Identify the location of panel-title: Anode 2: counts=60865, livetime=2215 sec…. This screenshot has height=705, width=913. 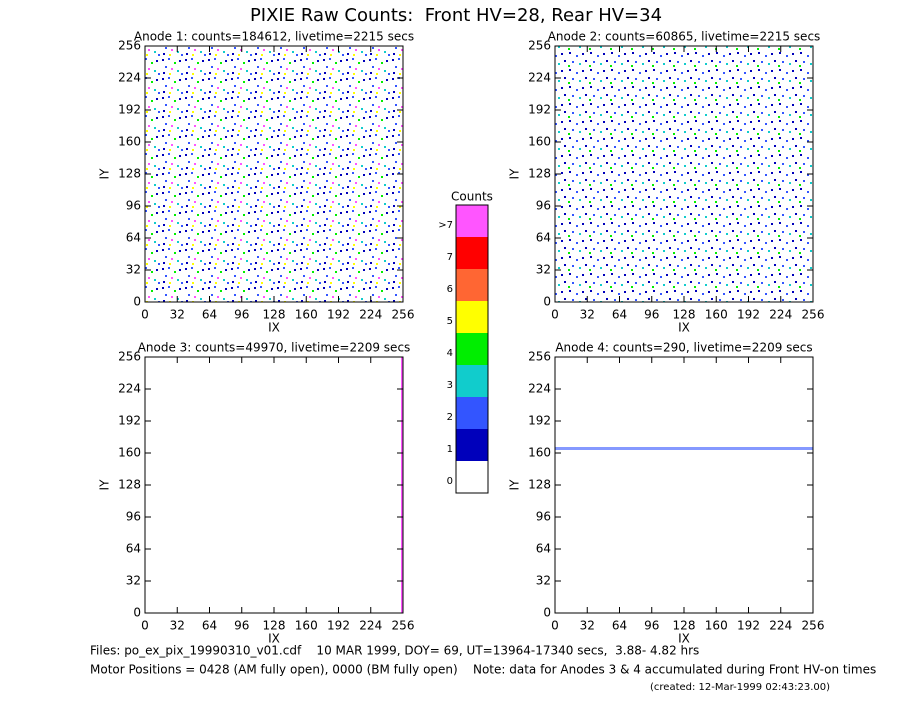
(684, 37).